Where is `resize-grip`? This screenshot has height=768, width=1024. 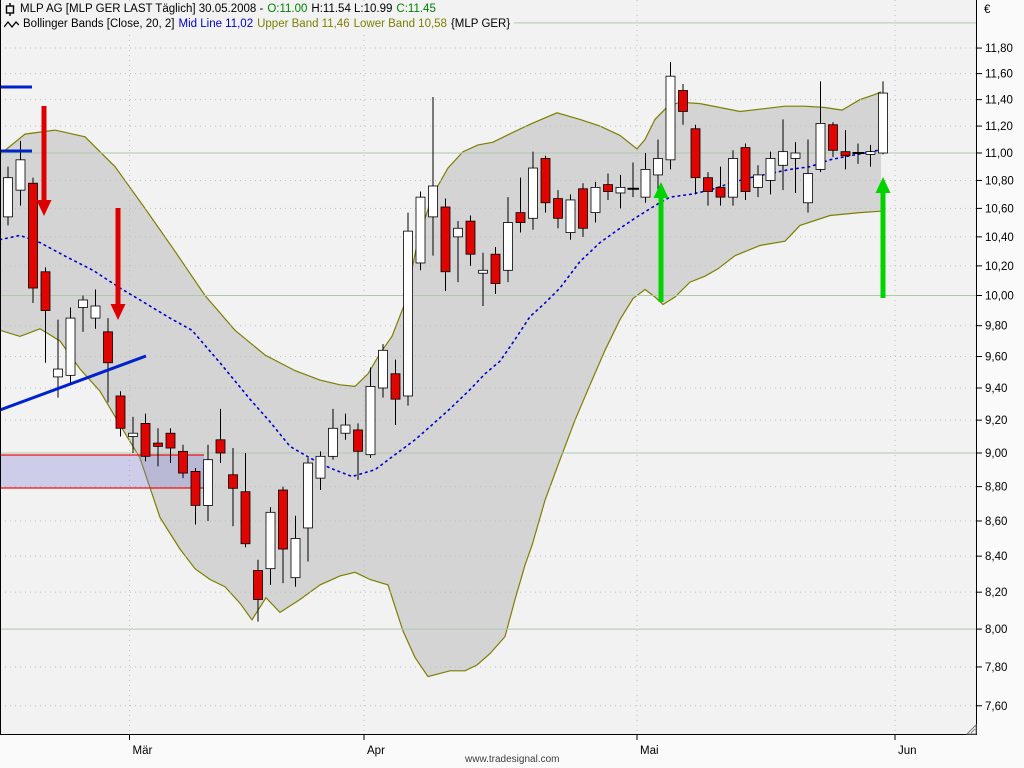
resize-grip is located at coordinates (971, 729).